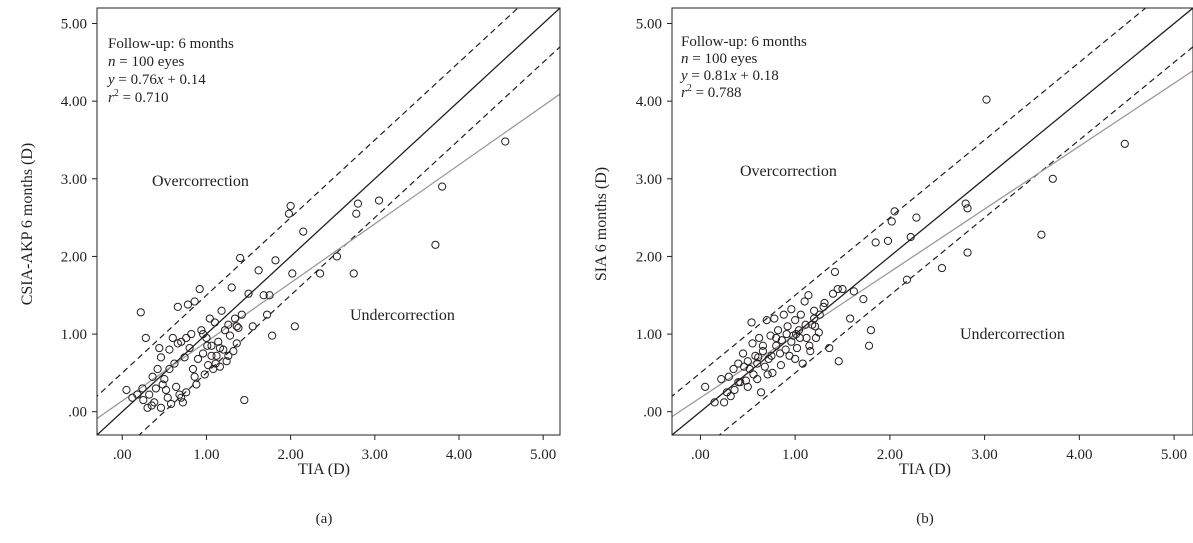 This screenshot has width=1193, height=543. Describe the element at coordinates (711, 92) in the screenshot. I see `panel-b-annot-r2: r2 = 0.788` at that location.